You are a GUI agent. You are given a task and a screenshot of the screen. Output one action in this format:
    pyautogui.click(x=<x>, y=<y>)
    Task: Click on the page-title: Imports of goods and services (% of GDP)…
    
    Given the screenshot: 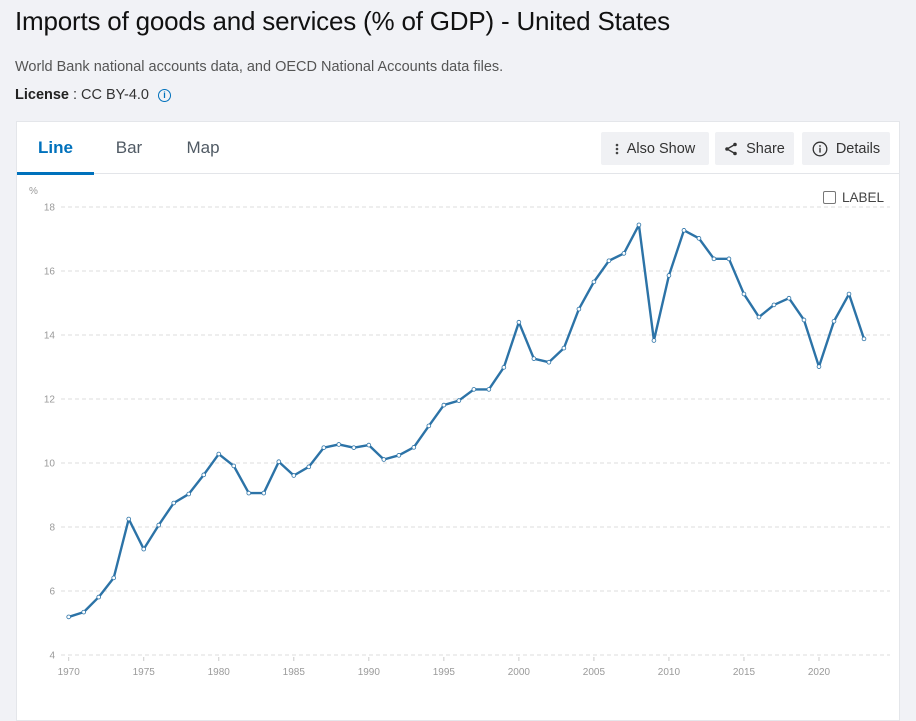 What is the action you would take?
    pyautogui.click(x=342, y=21)
    